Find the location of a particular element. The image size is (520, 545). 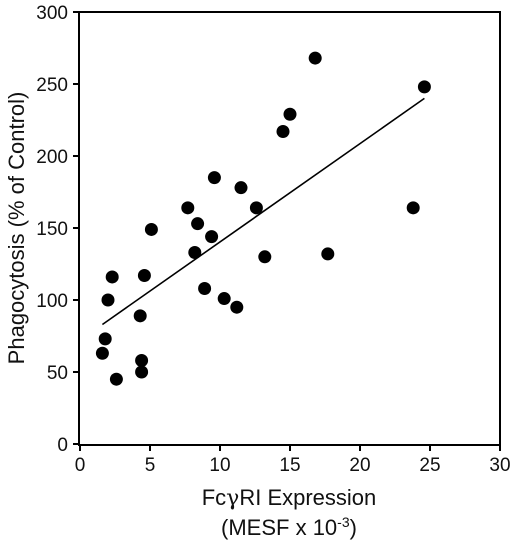

x-tick-label: 30 is located at coordinates (499, 465).